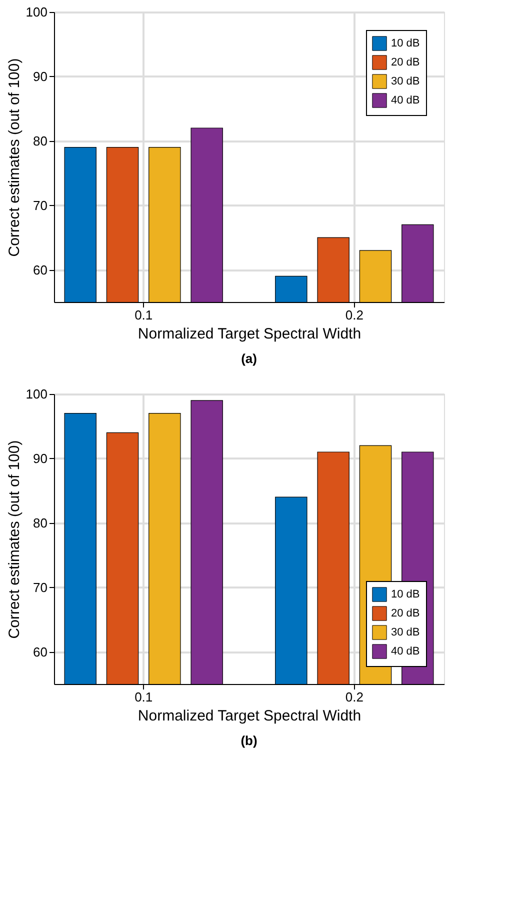  I want to click on text: (a), so click(249, 358).